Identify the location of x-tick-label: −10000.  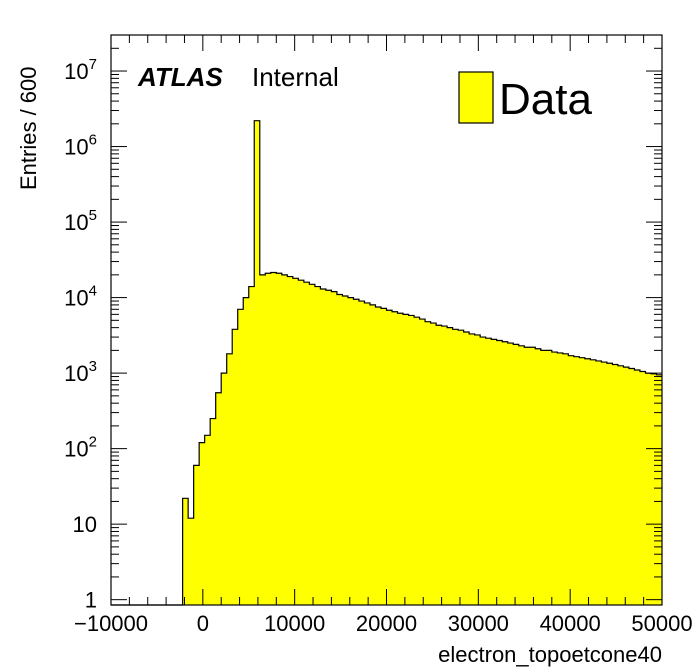
(111, 623).